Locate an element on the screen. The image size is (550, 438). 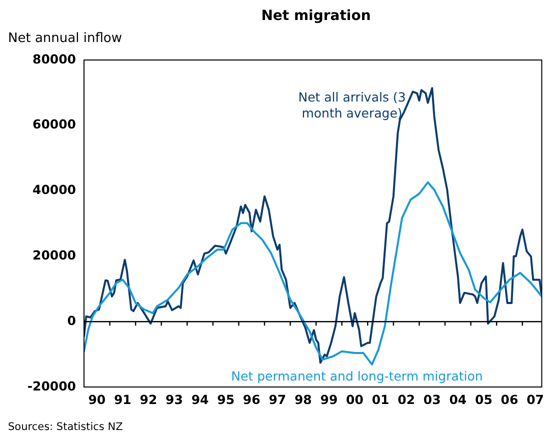
x-tick-label: 01 is located at coordinates (381, 399).